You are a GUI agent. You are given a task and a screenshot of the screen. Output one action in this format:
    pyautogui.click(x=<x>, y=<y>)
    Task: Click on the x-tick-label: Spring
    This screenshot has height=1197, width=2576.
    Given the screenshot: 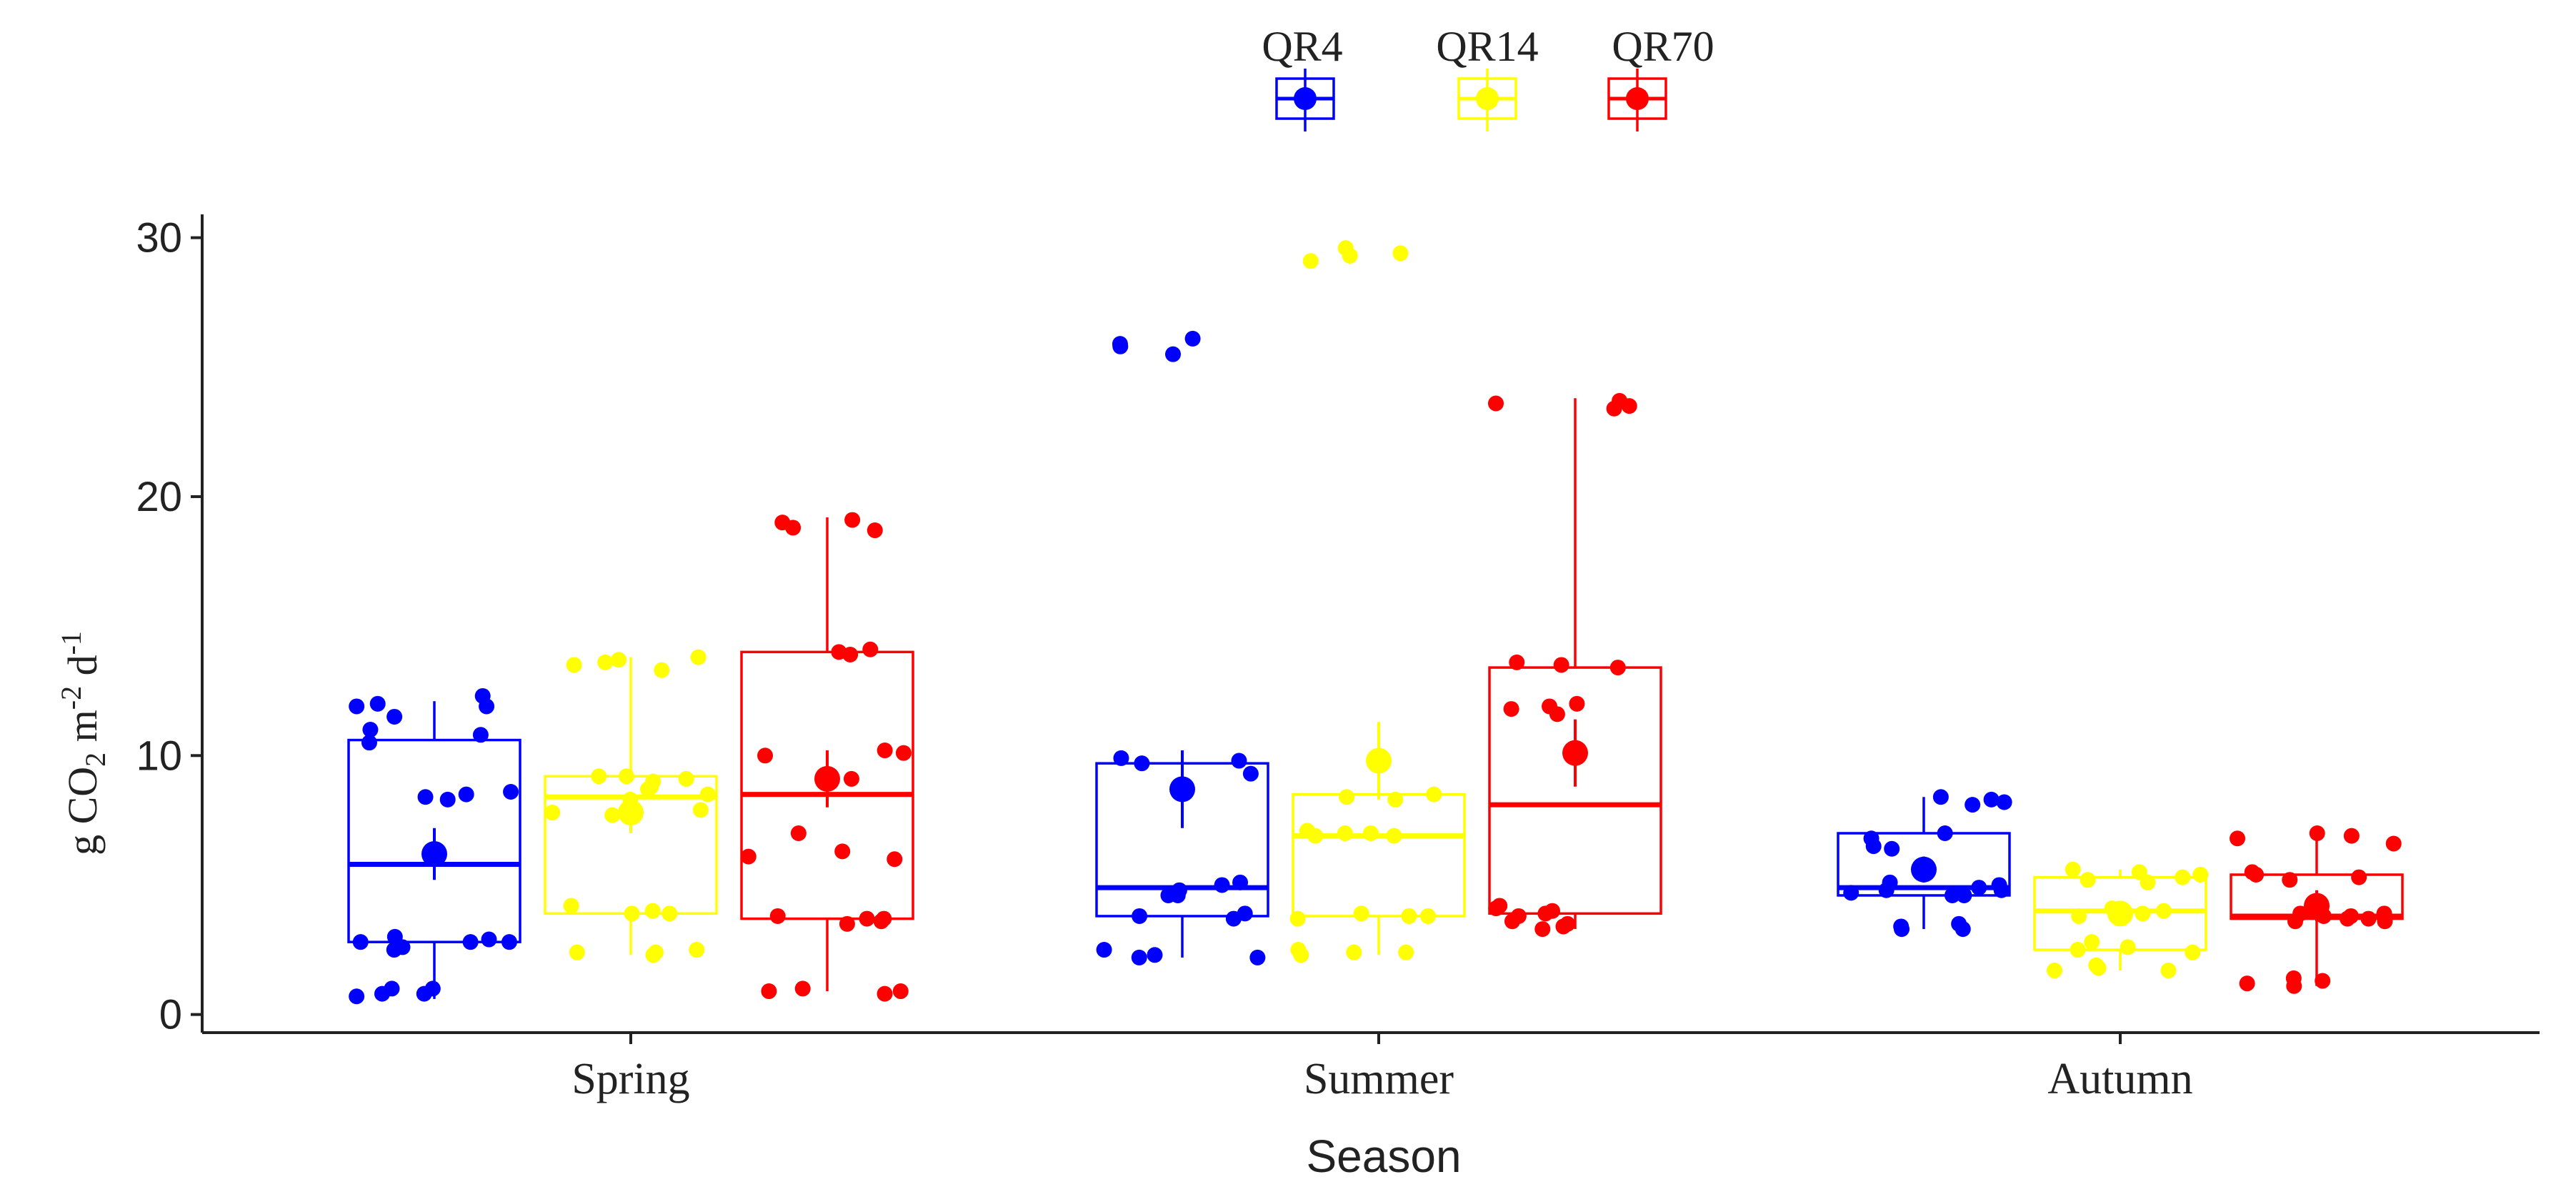 What is the action you would take?
    pyautogui.click(x=630, y=1079)
    